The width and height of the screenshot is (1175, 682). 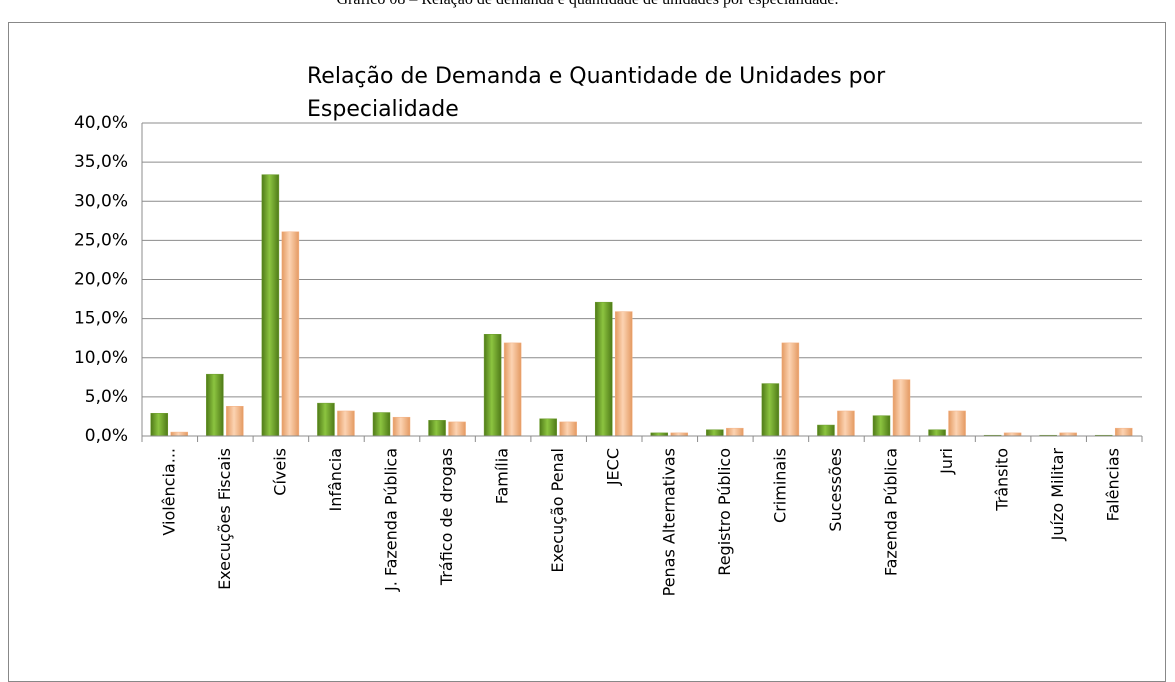 What do you see at coordinates (101, 280) in the screenshot?
I see `y-tick-label: 20,0%` at bounding box center [101, 280].